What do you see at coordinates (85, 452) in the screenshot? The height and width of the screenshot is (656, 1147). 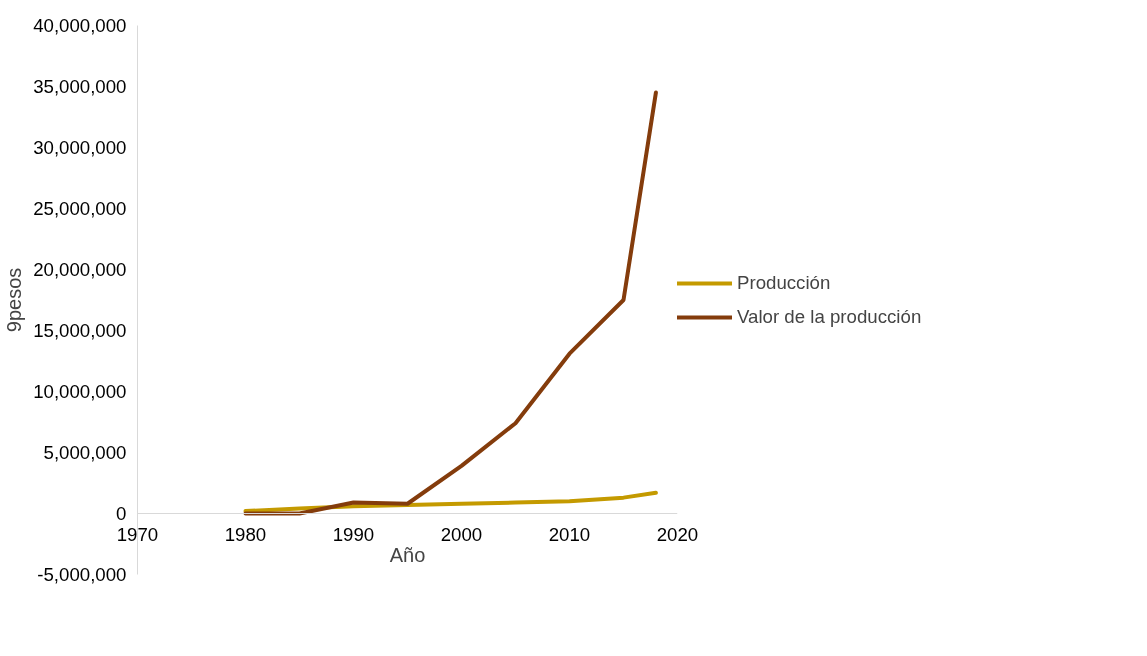 I see `y-tick-label: 5,000,000` at bounding box center [85, 452].